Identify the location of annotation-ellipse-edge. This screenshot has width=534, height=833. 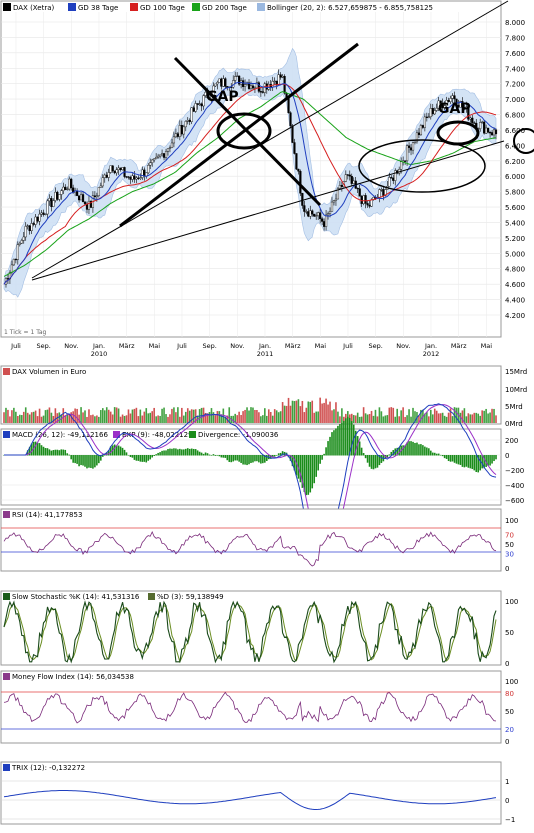
(523, 141).